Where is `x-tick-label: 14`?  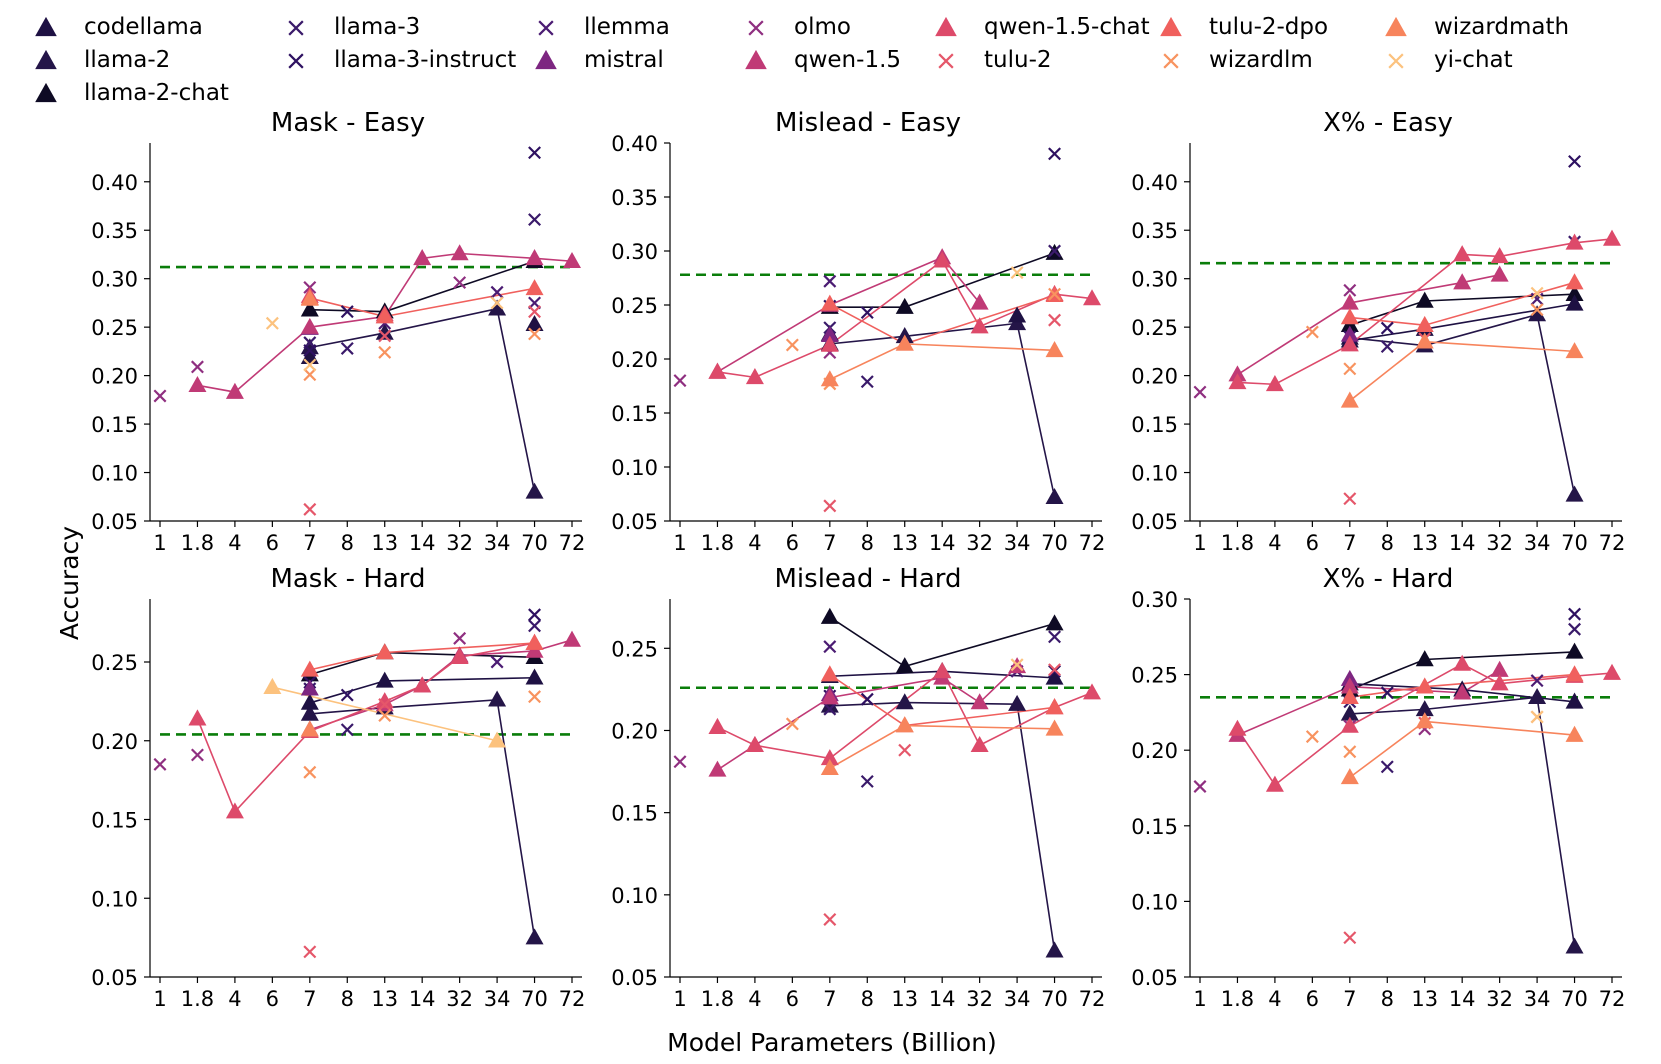
x-tick-label: 14 is located at coordinates (422, 543).